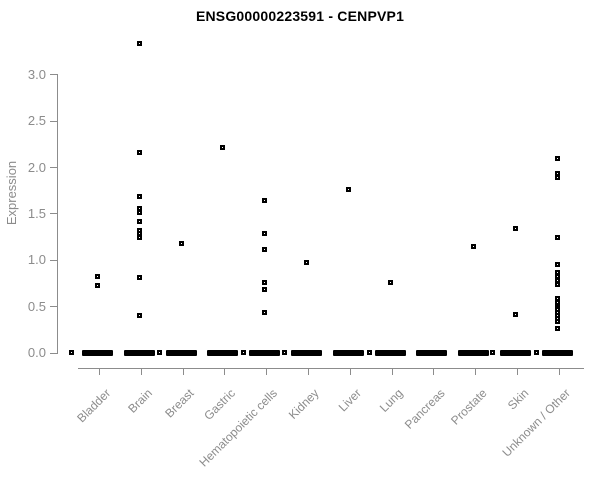 This screenshot has height=500, width=600. I want to click on y-axis-tick-label: 0.0, so click(36, 352).